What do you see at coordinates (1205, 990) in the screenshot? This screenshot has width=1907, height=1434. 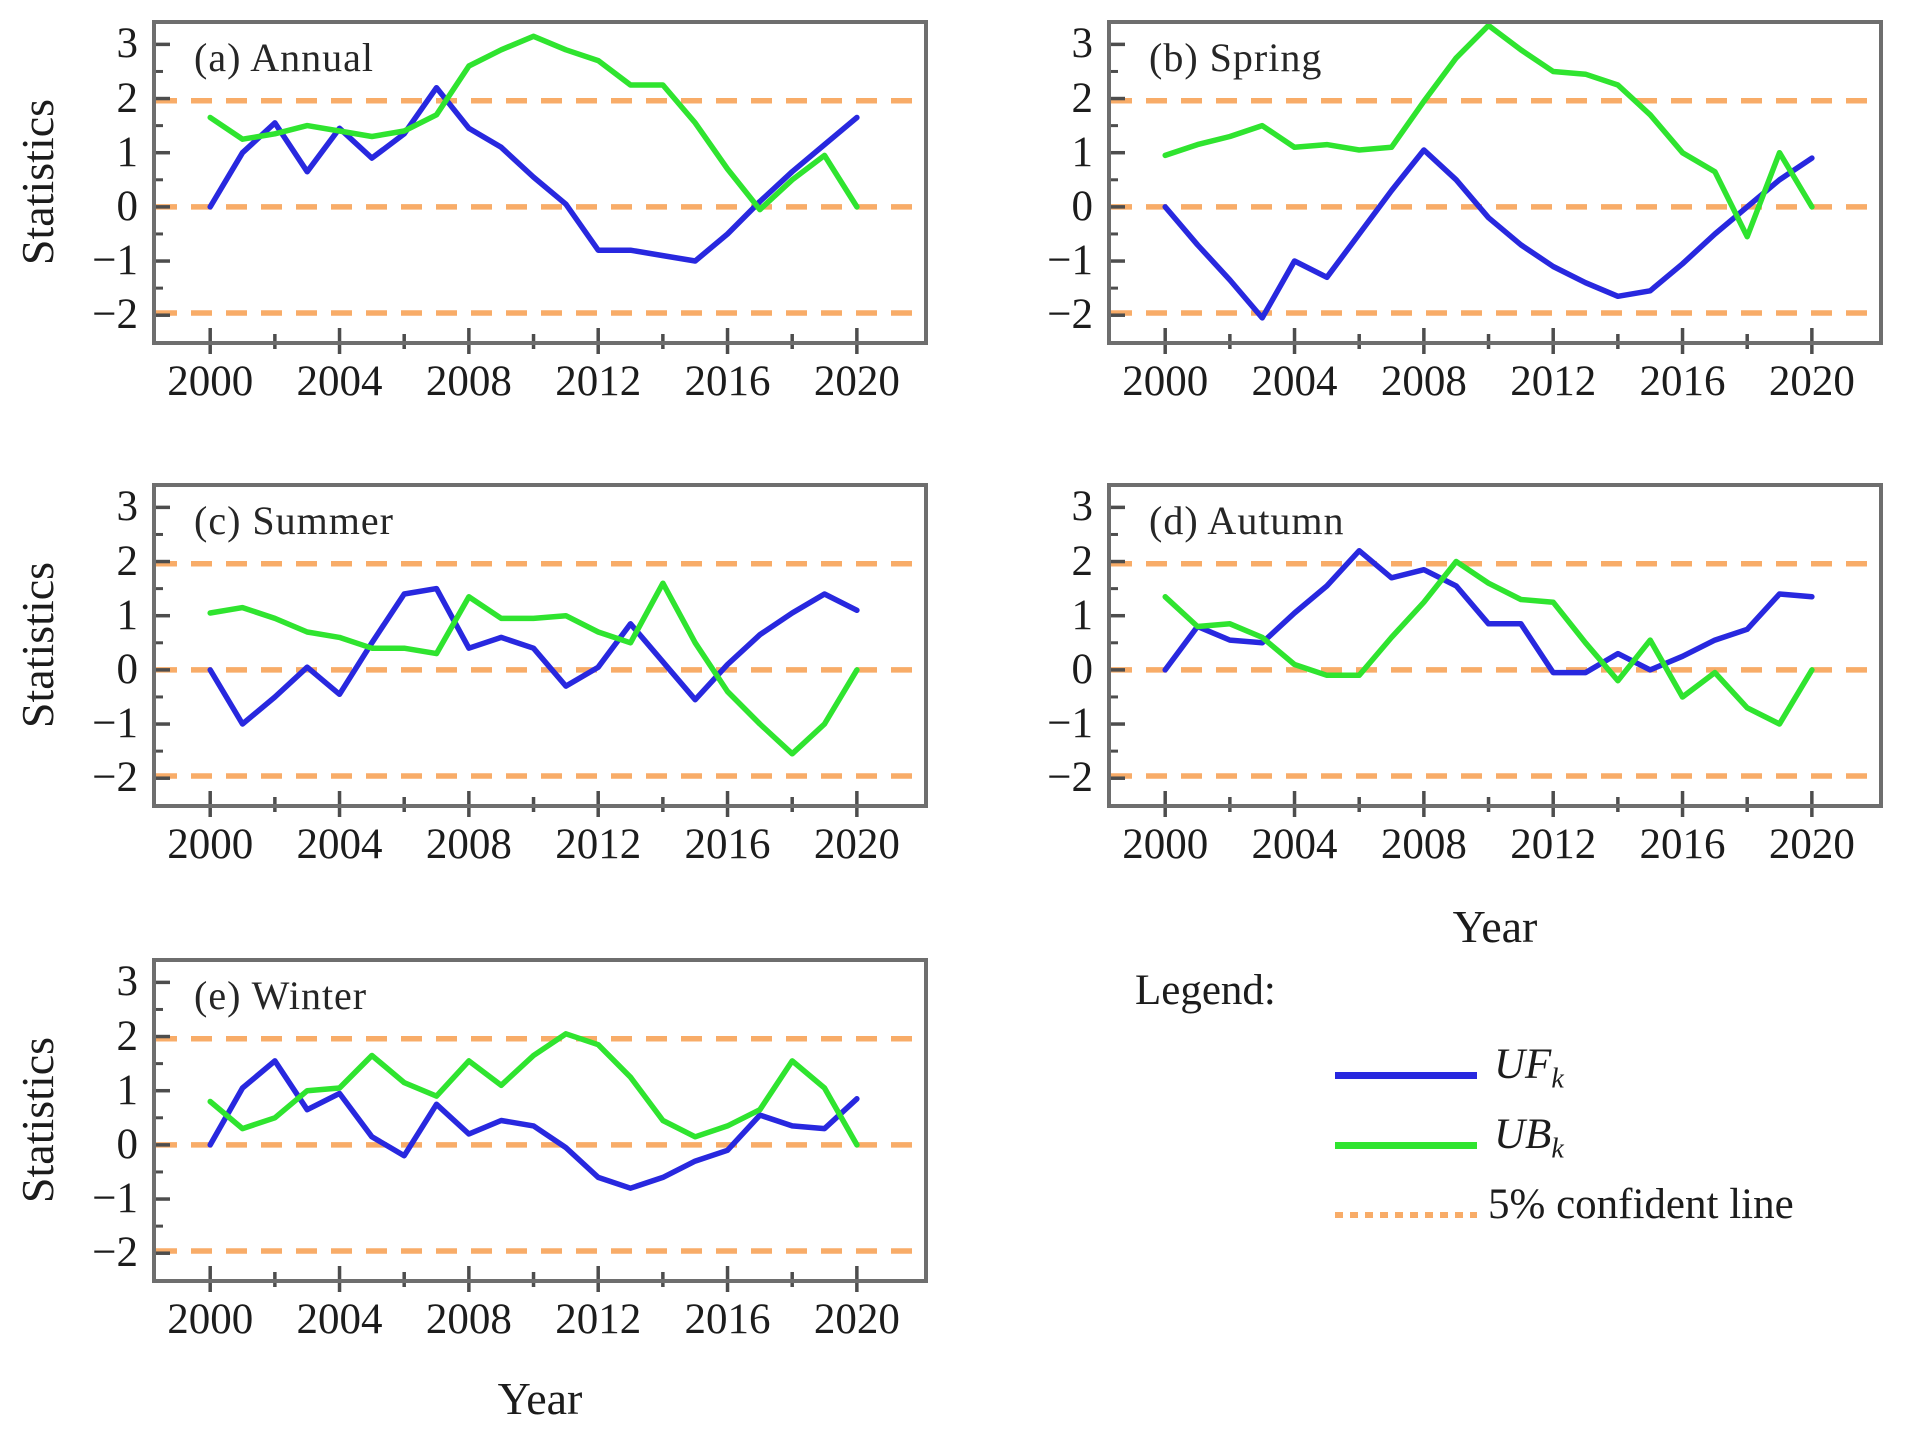 I see `legend-title: Legend:` at bounding box center [1205, 990].